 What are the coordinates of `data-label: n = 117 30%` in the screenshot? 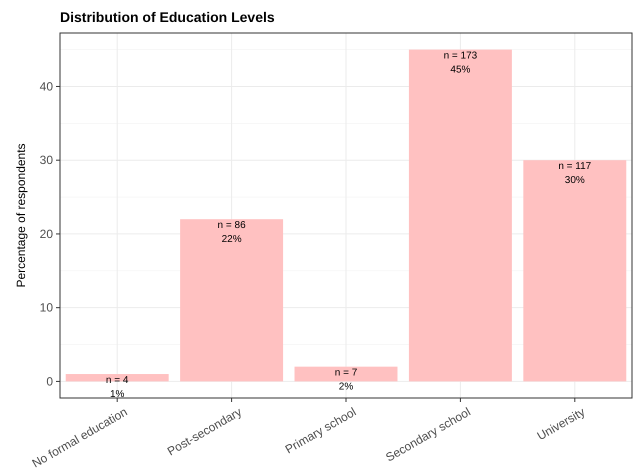 It's located at (575, 173).